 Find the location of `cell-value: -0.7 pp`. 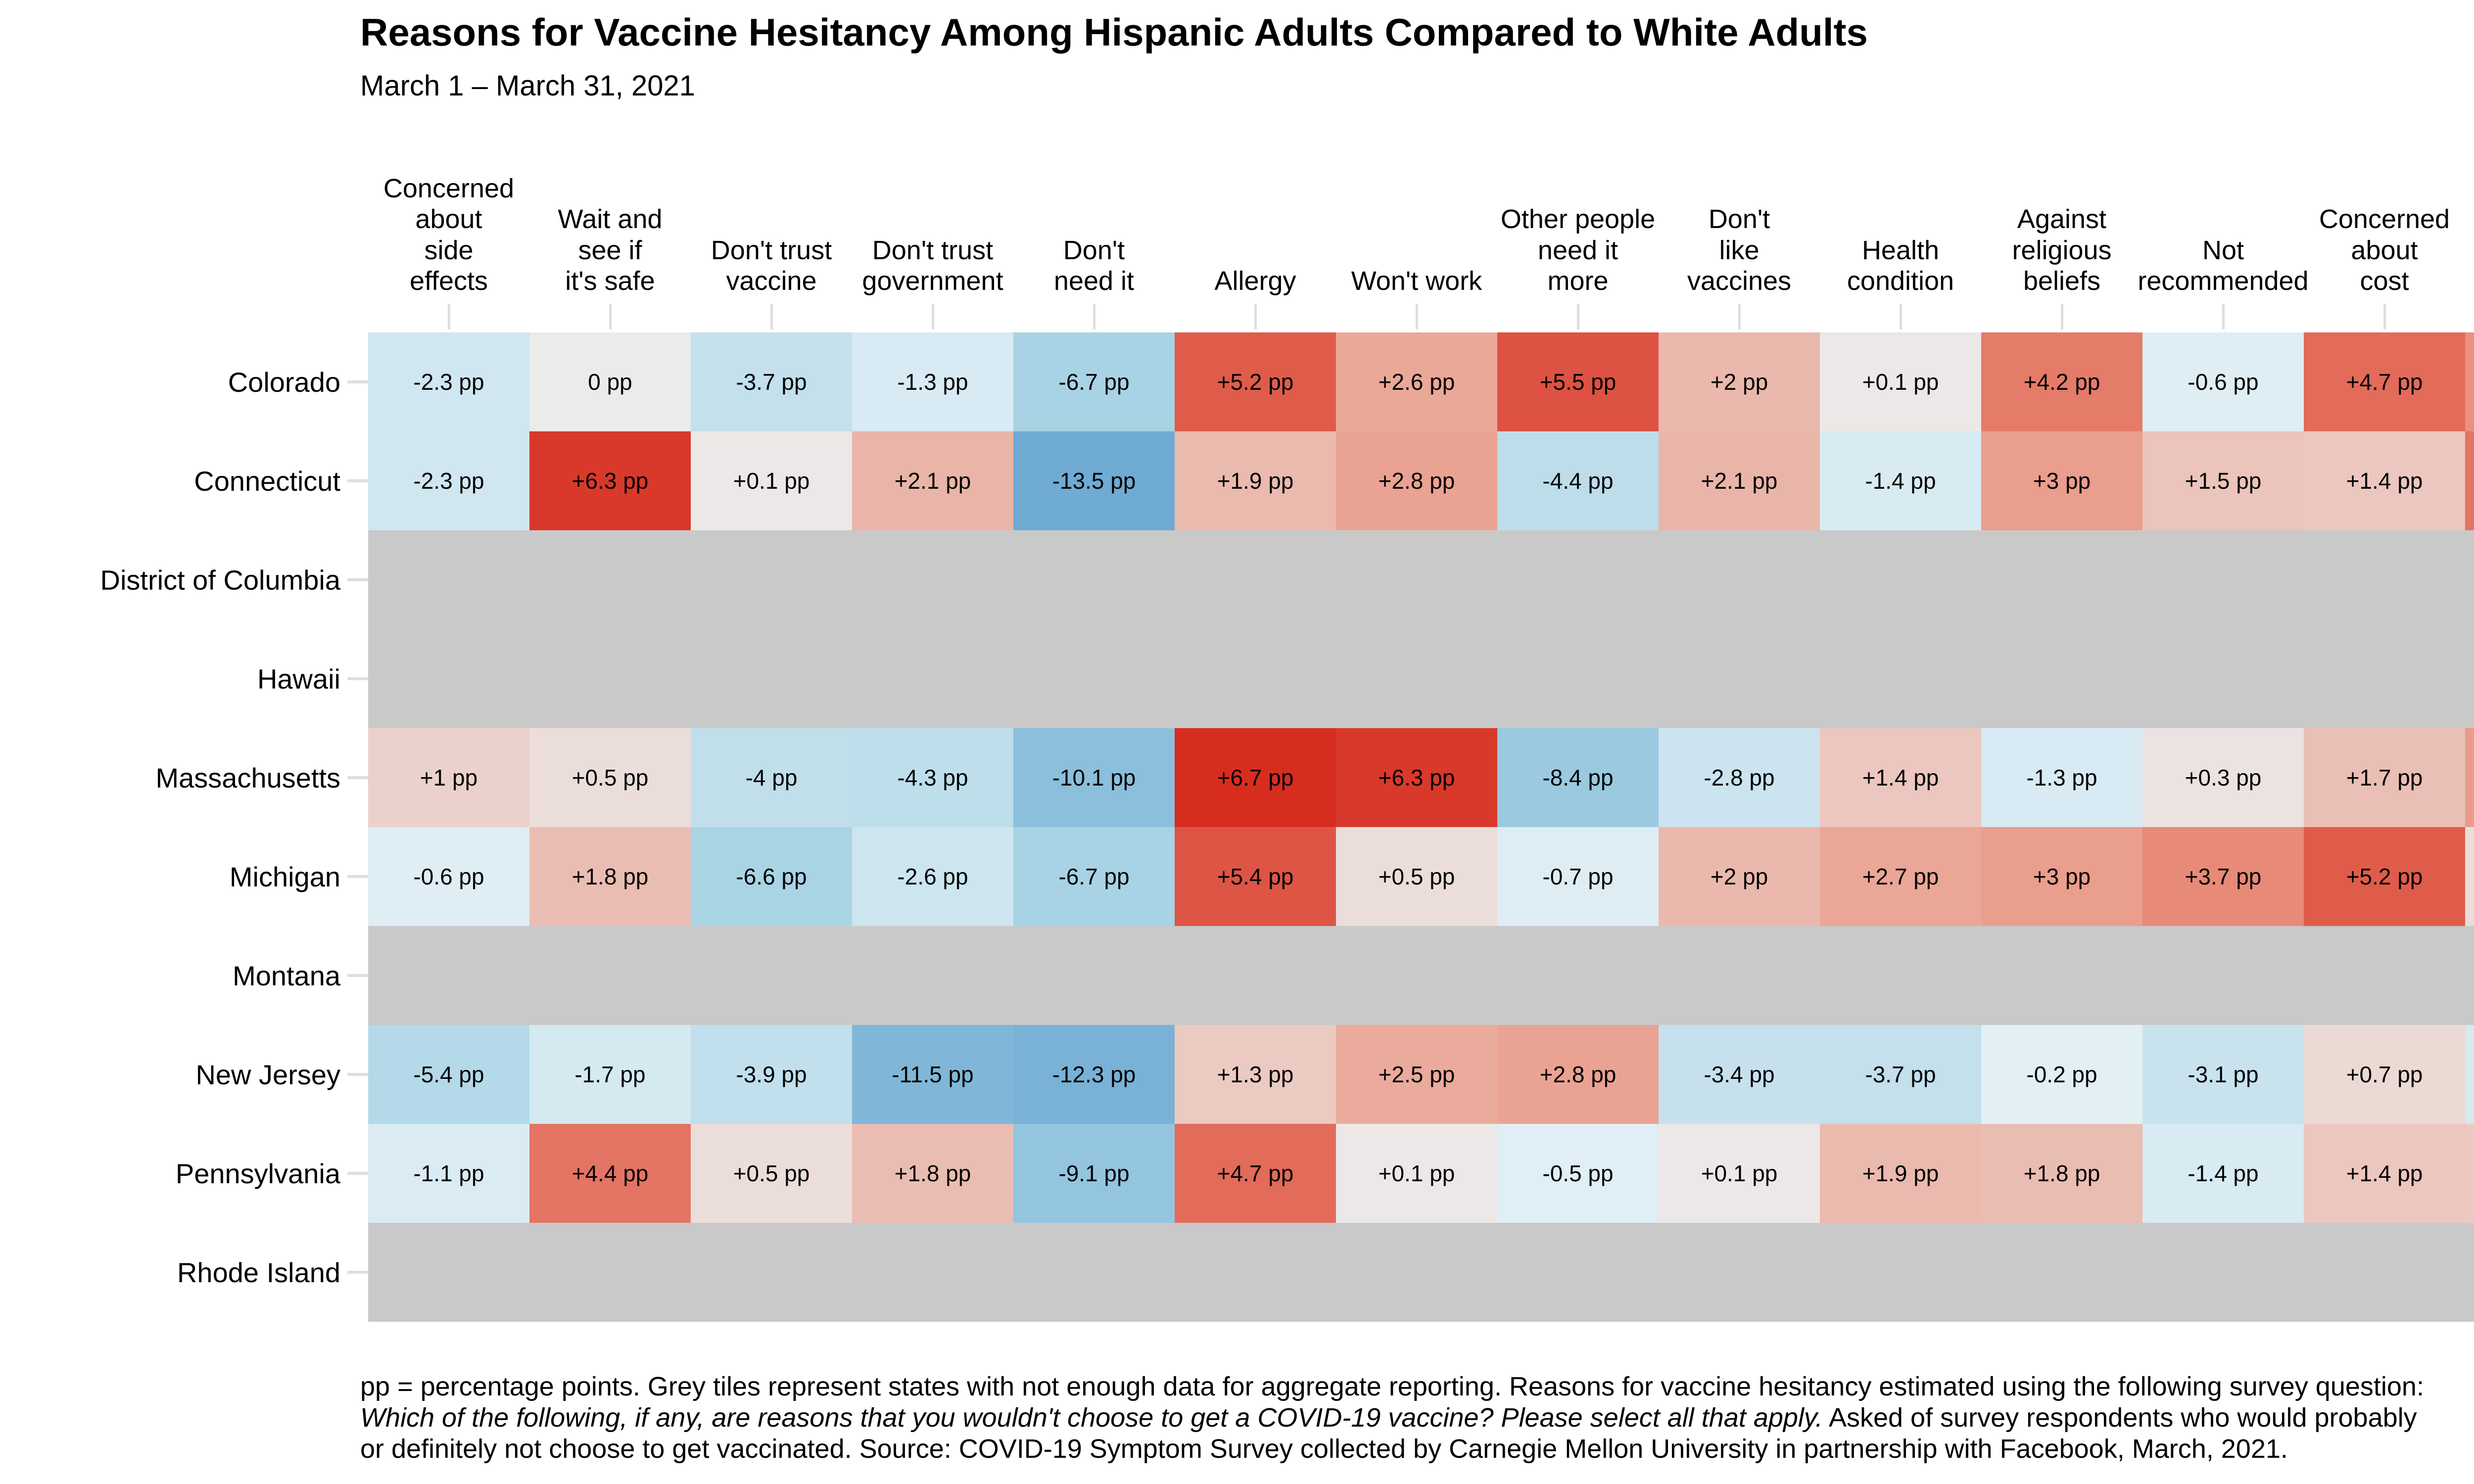

cell-value: -0.7 pp is located at coordinates (1578, 876).